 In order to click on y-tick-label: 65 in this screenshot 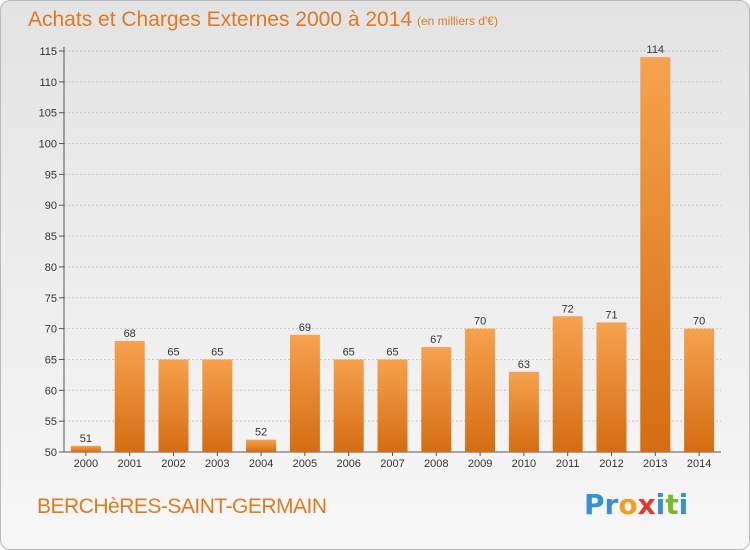, I will do `click(51, 360)`.